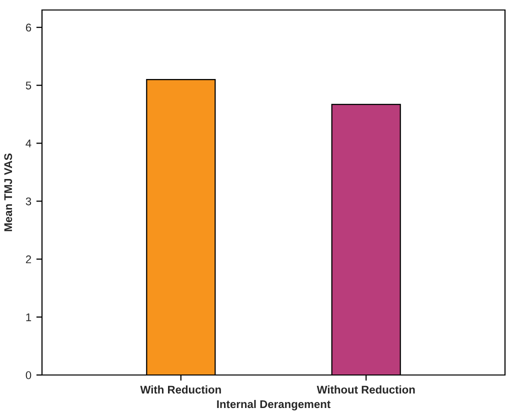 This screenshot has width=511, height=417. Describe the element at coordinates (365, 389) in the screenshot. I see `x-tick-label: Without Reduction` at that location.